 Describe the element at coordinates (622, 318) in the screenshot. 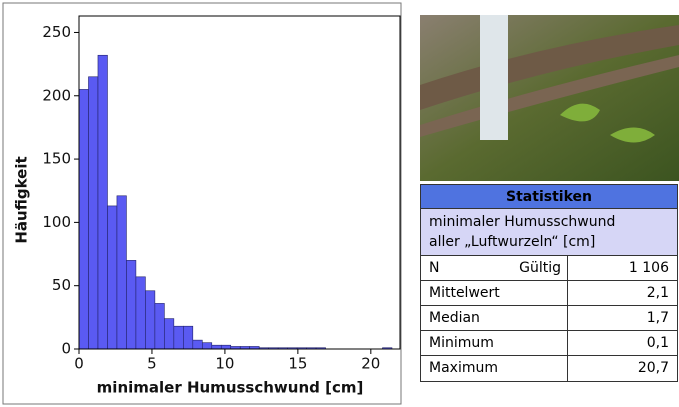

I see `cell: 1,7` at that location.